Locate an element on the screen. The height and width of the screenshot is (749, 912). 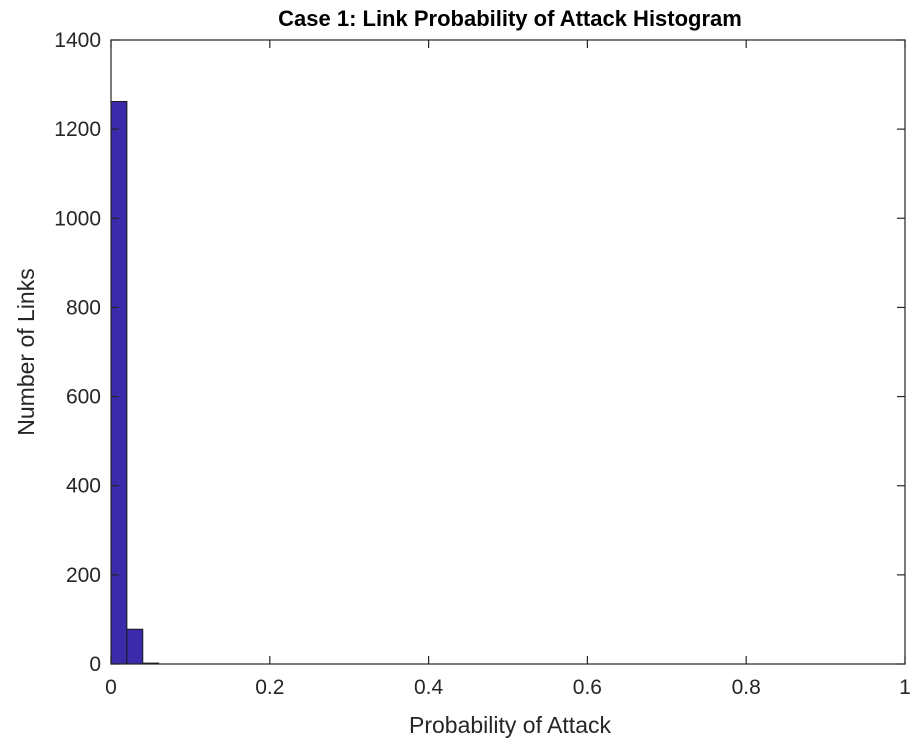
y-tick-label: 600 is located at coordinates (83, 397).